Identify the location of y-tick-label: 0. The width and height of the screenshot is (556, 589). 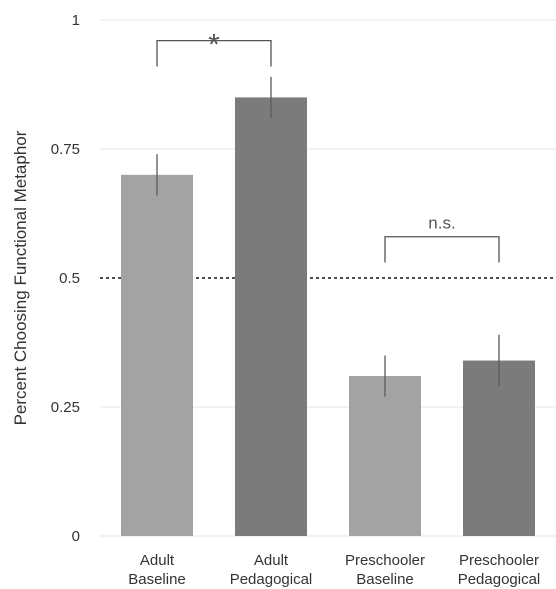
(76, 536).